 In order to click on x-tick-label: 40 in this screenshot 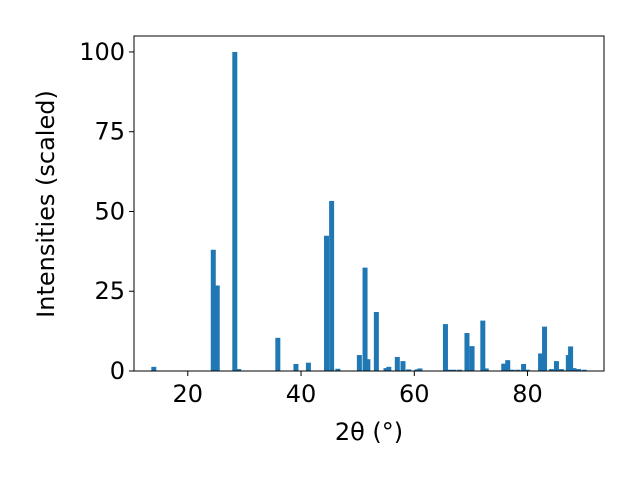, I will do `click(301, 394)`.